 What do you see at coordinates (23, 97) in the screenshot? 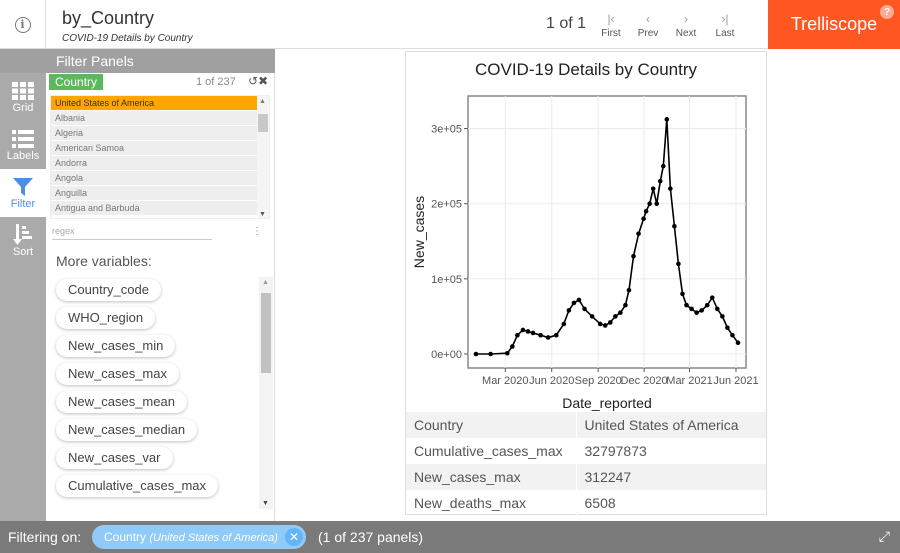
I see `sidebar-item-grid: Grid` at bounding box center [23, 97].